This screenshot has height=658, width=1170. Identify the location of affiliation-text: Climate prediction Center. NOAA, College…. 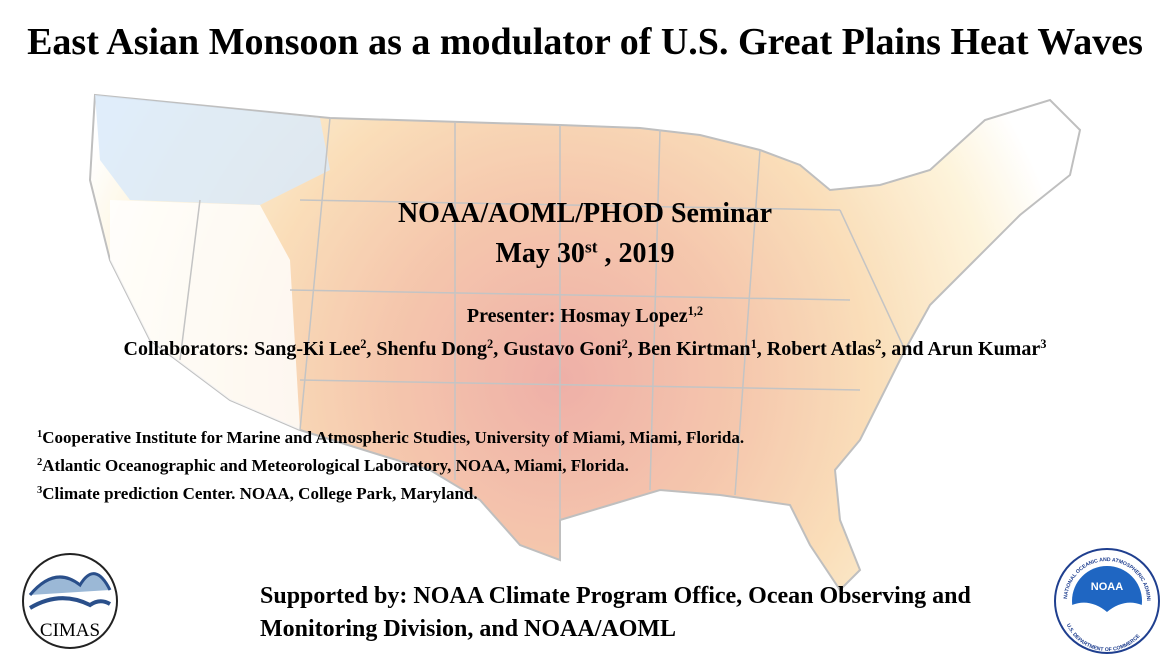
(260, 493).